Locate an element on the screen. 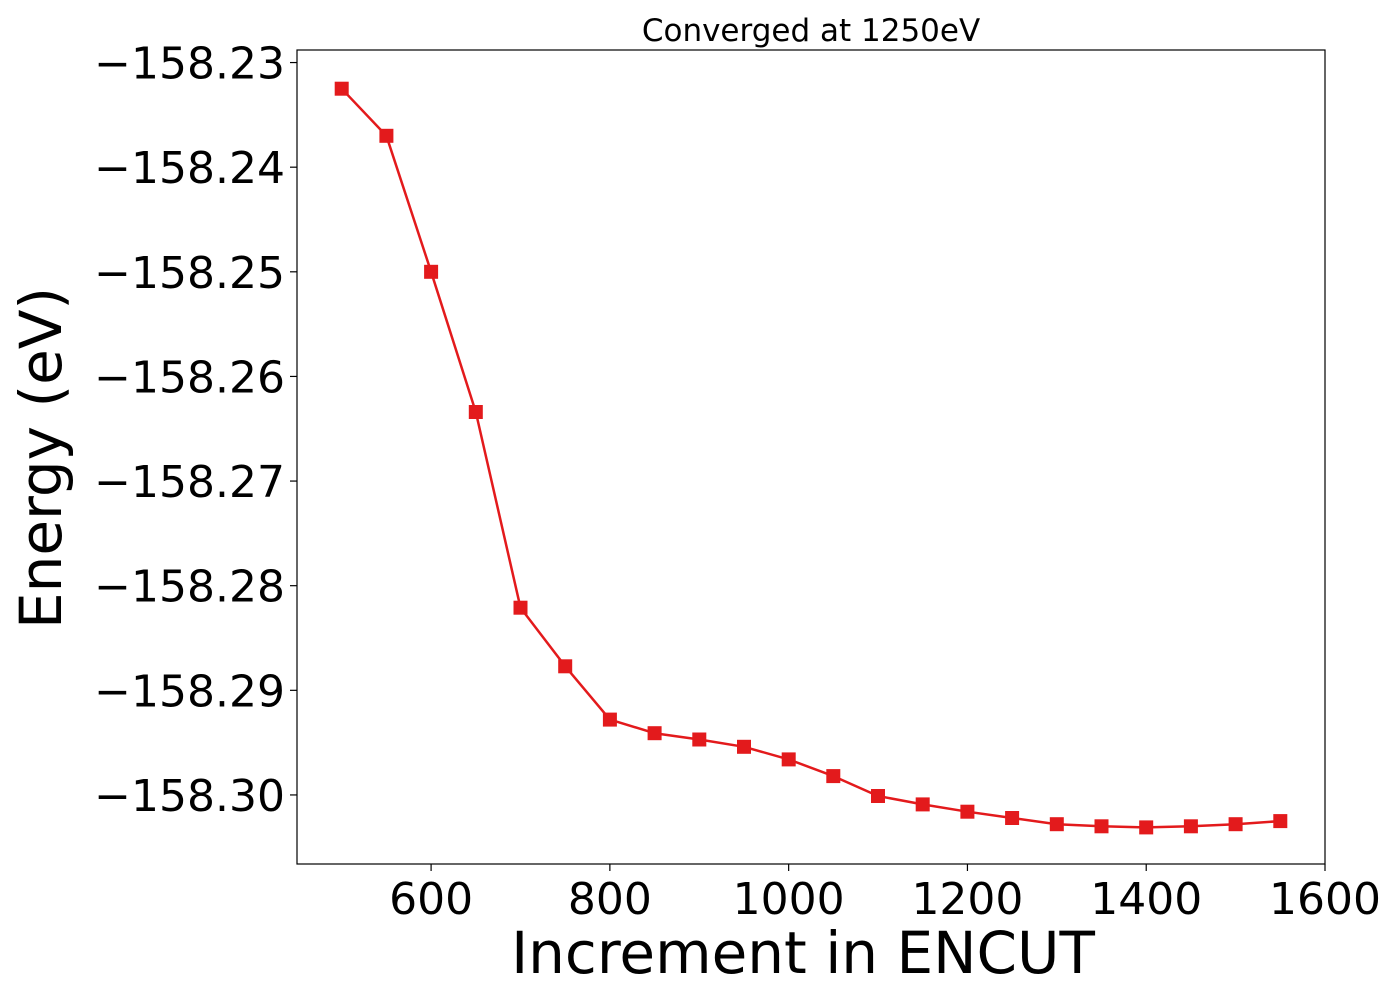 Image resolution: width=1400 pixels, height=1000 pixels. x-tick-label: 1400 is located at coordinates (1146, 899).